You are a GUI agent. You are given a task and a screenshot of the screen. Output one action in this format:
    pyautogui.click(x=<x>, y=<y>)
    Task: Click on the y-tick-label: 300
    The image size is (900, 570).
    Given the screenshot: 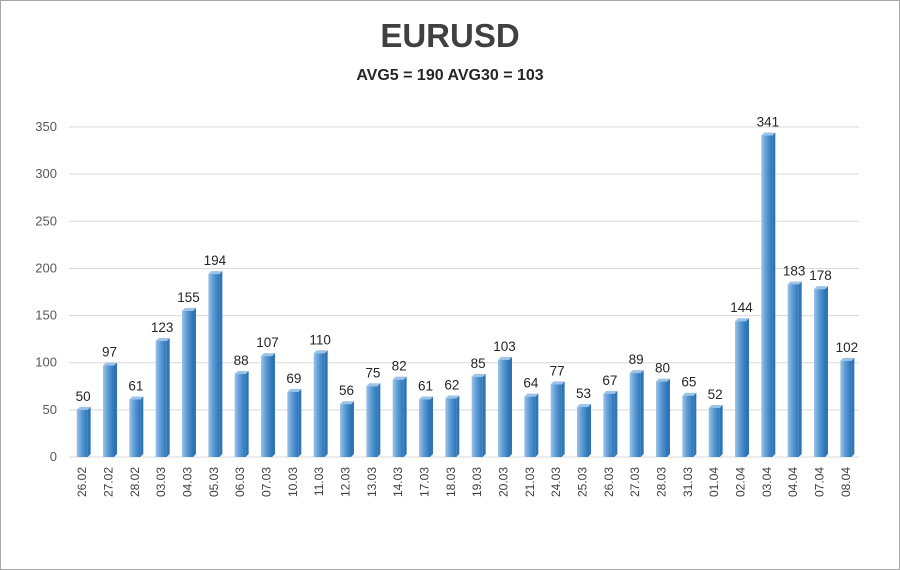 What is the action you would take?
    pyautogui.click(x=46, y=173)
    